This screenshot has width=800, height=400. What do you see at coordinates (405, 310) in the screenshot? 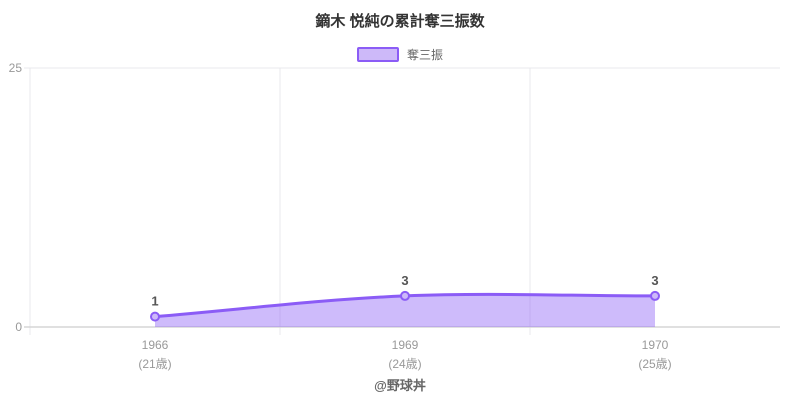
I see `area-fill` at bounding box center [405, 310].